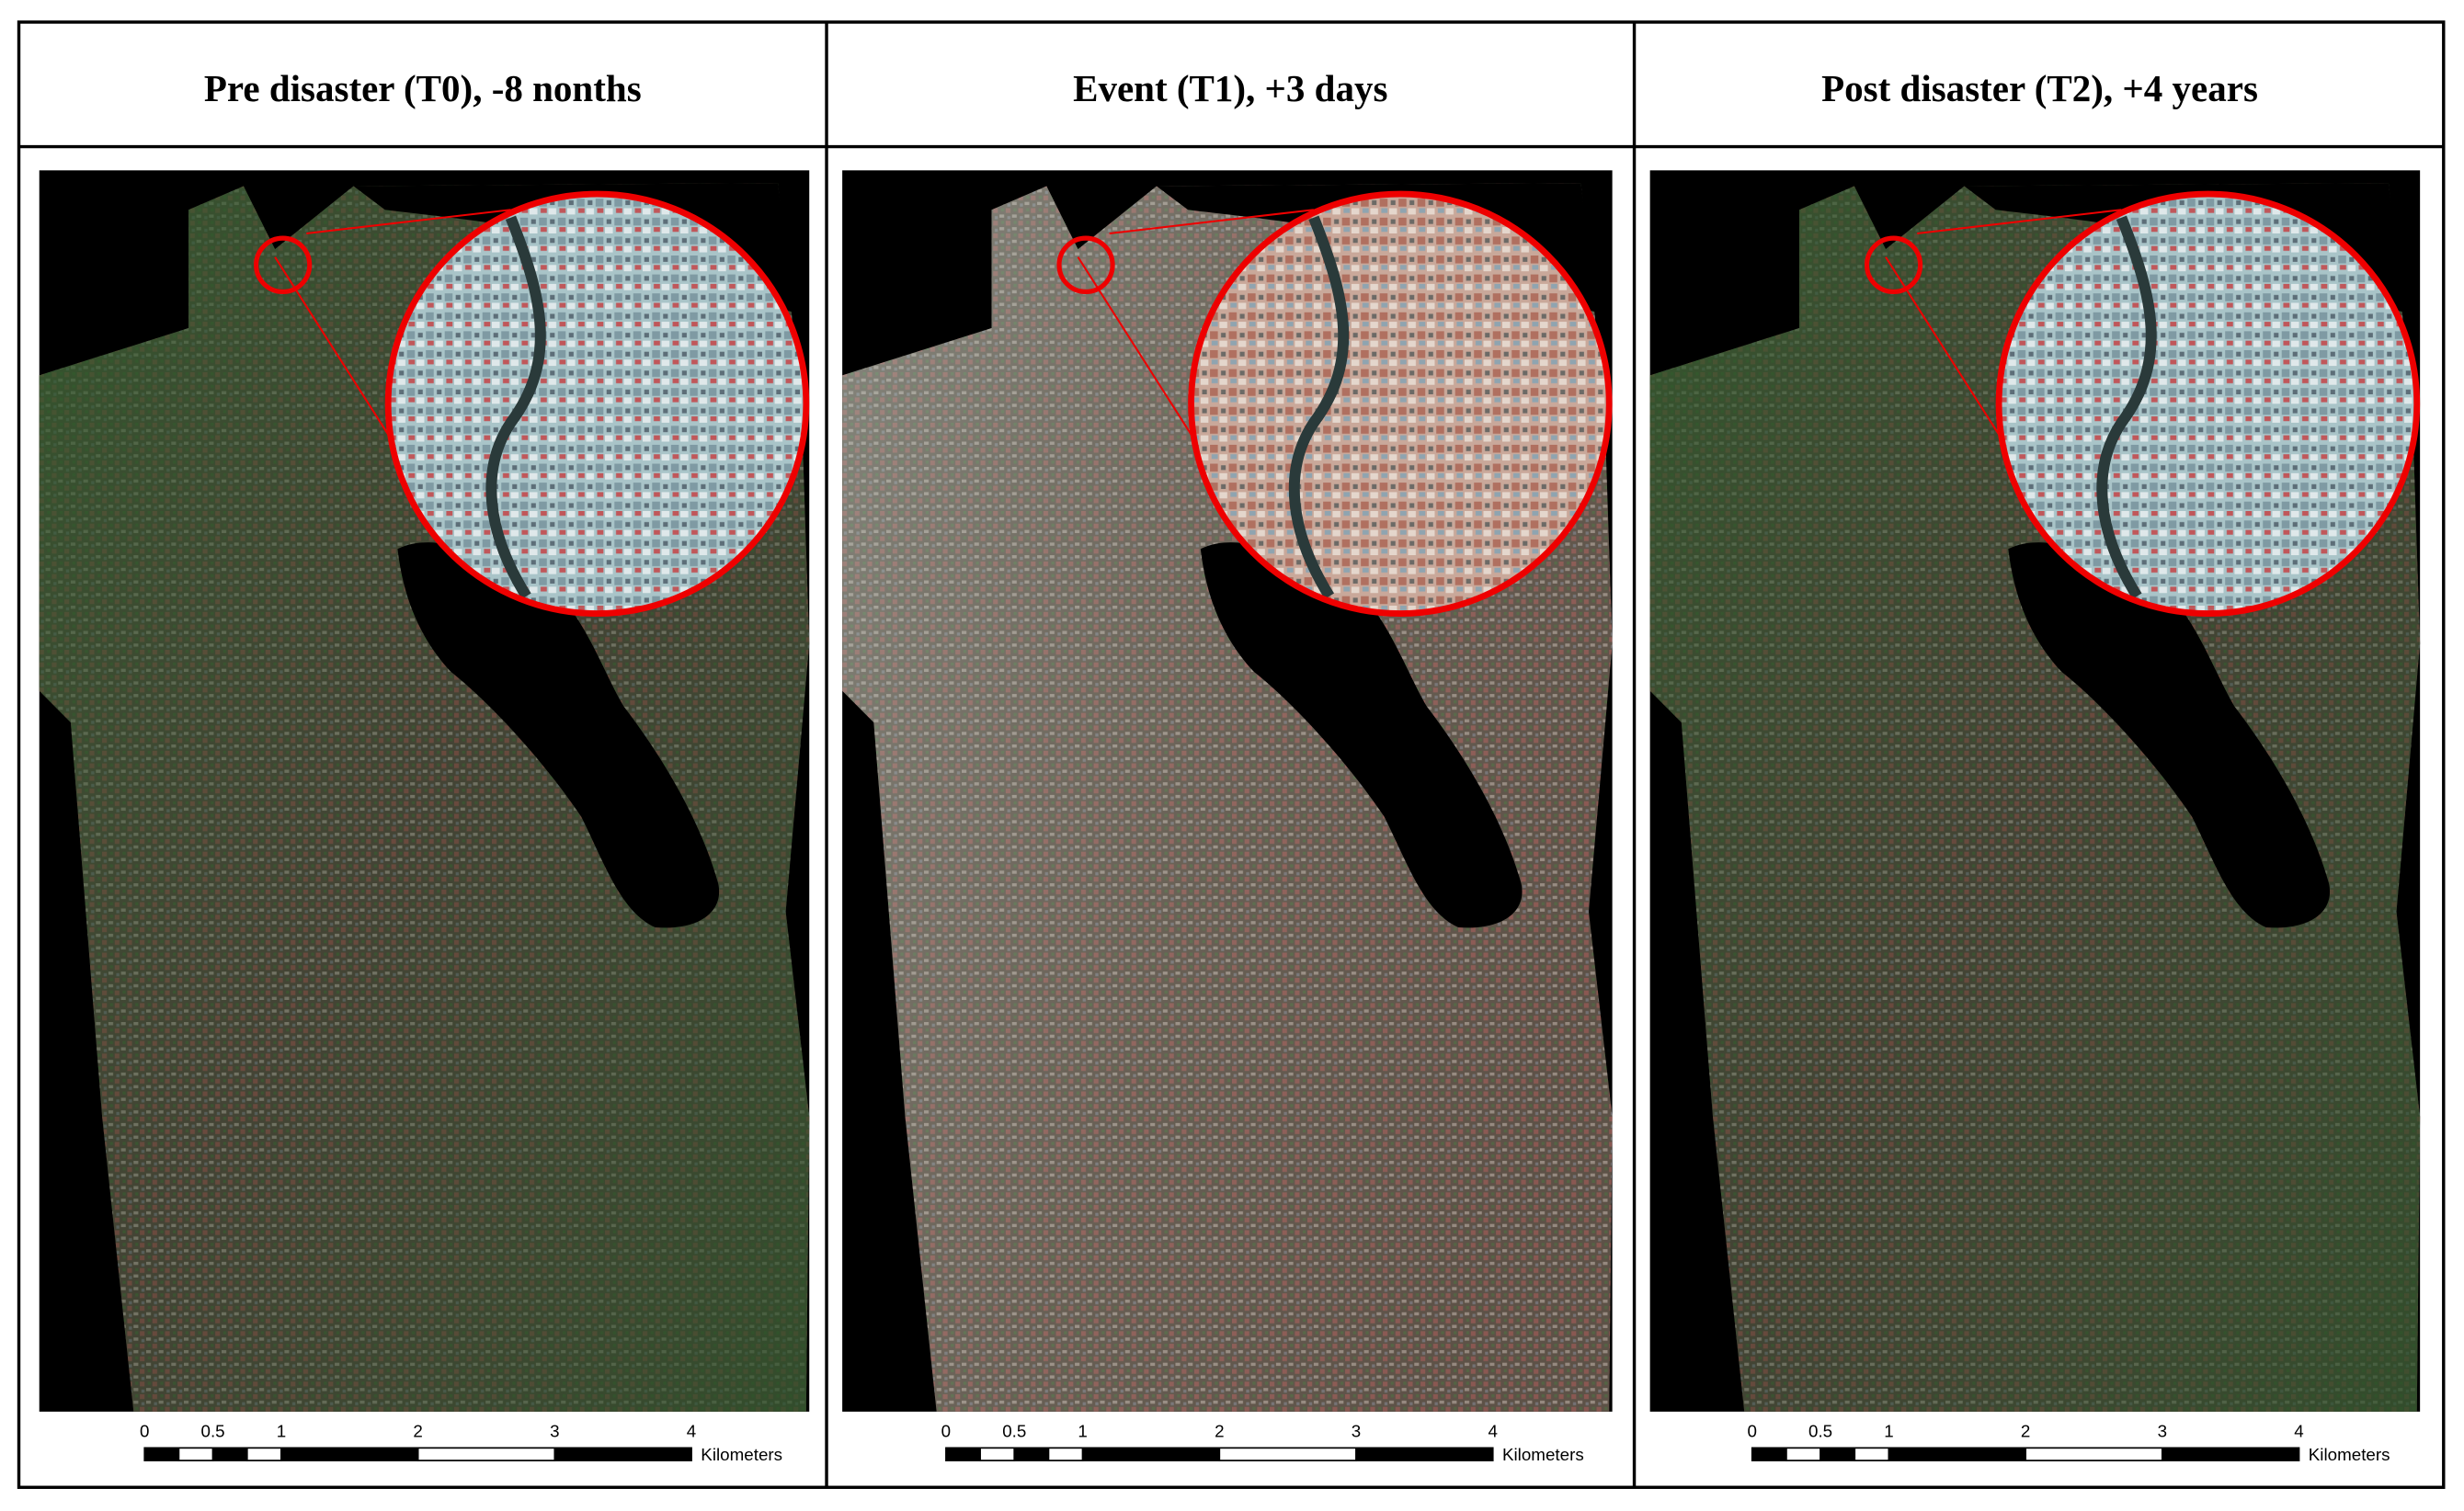  What do you see at coordinates (2039, 88) in the screenshot?
I see `panel-title: Post disaster (T2), +4 years` at bounding box center [2039, 88].